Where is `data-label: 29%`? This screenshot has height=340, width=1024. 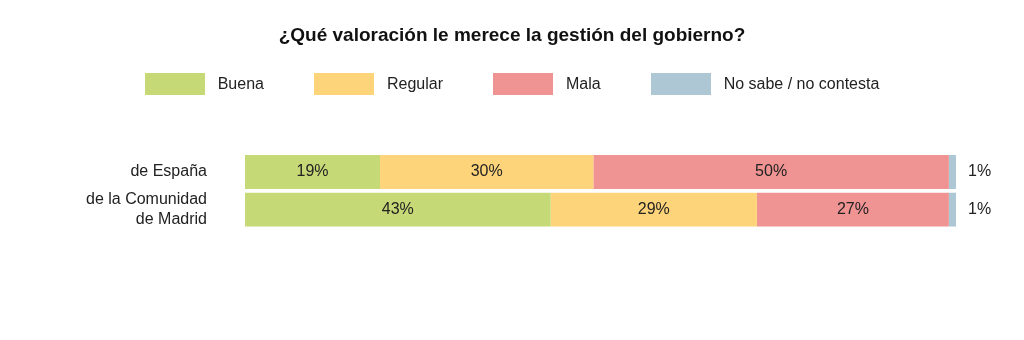 data-label: 29% is located at coordinates (653, 209).